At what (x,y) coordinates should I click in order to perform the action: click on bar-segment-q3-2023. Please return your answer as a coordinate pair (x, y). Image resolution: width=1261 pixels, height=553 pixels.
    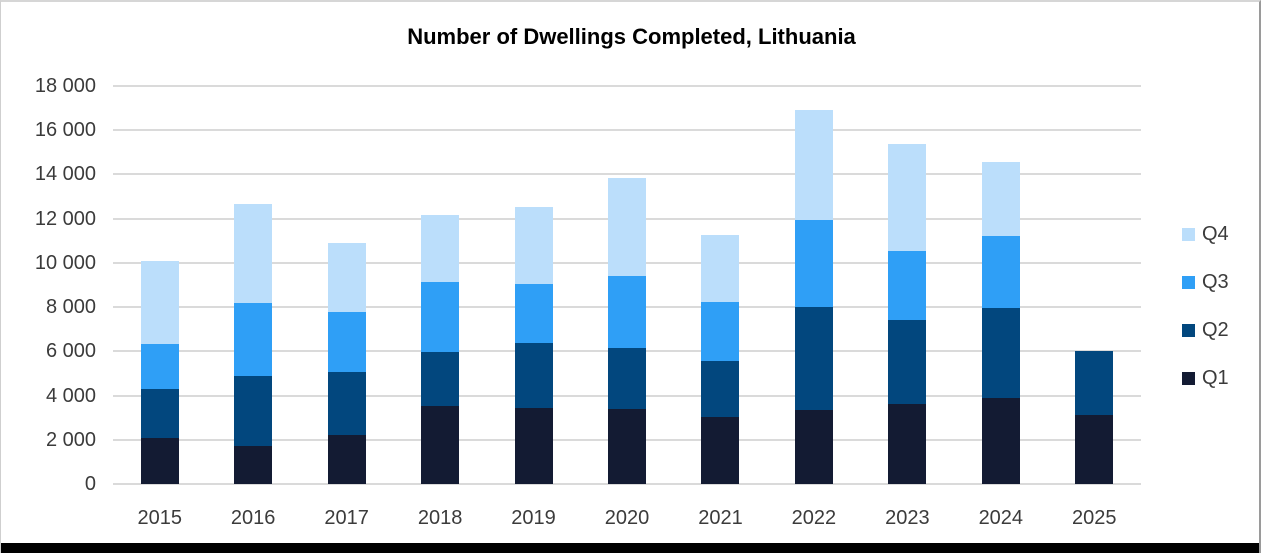
    Looking at the image, I should click on (907, 285).